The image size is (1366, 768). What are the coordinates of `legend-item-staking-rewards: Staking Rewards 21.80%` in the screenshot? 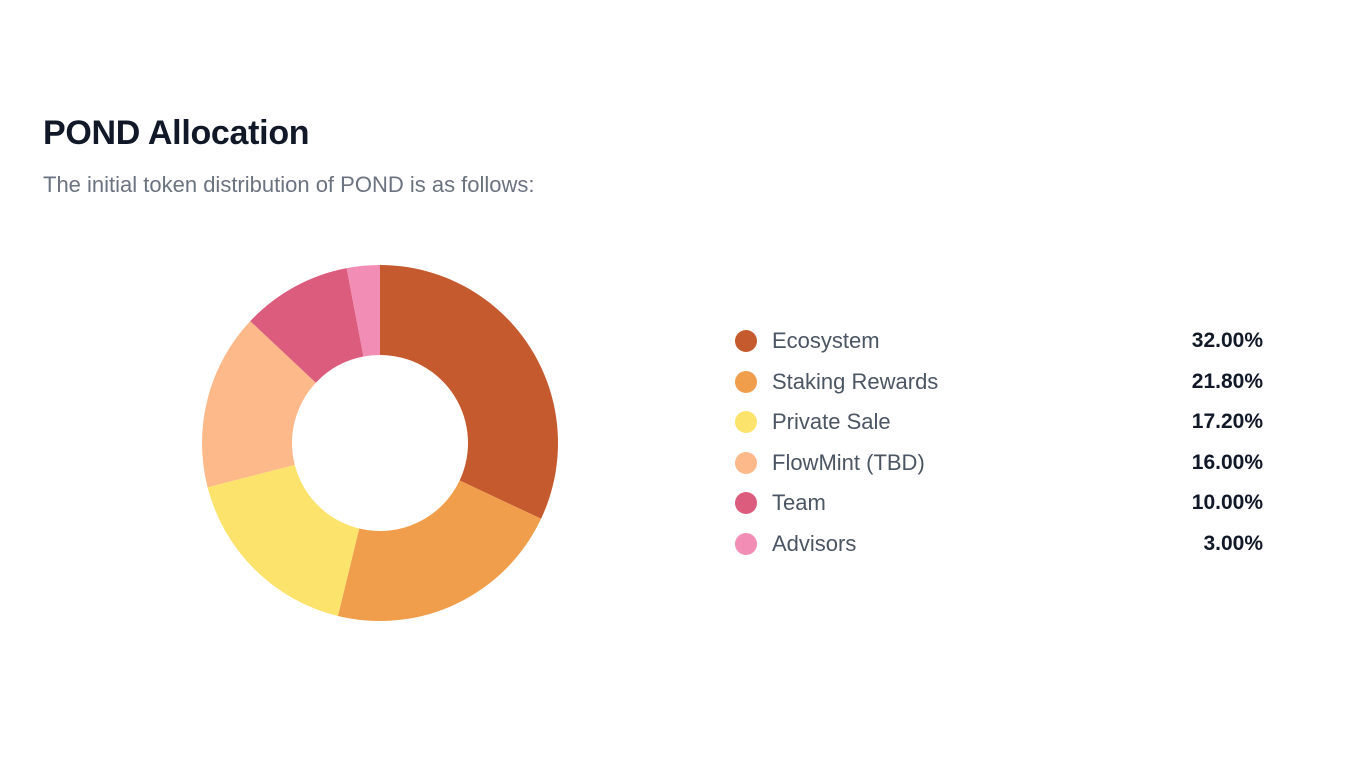 It's located at (1000, 382).